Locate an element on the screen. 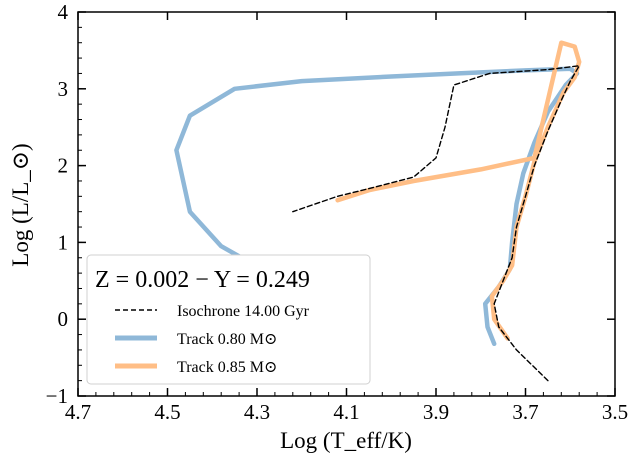 Image resolution: width=632 pixels, height=461 pixels. x-tick-label: 4.5 is located at coordinates (167, 412).